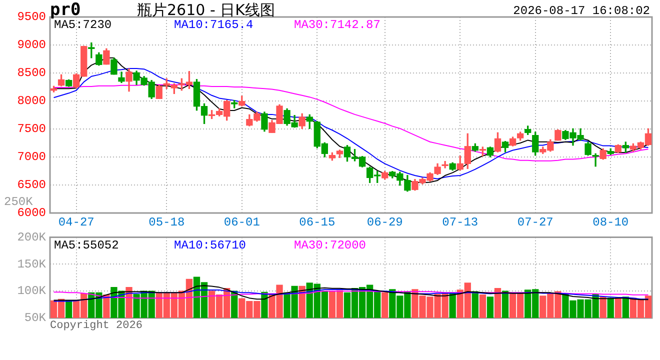 This screenshot has width=660, height=360. Describe the element at coordinates (32, 237) in the screenshot. I see `y-tick-label: 200K` at that location.